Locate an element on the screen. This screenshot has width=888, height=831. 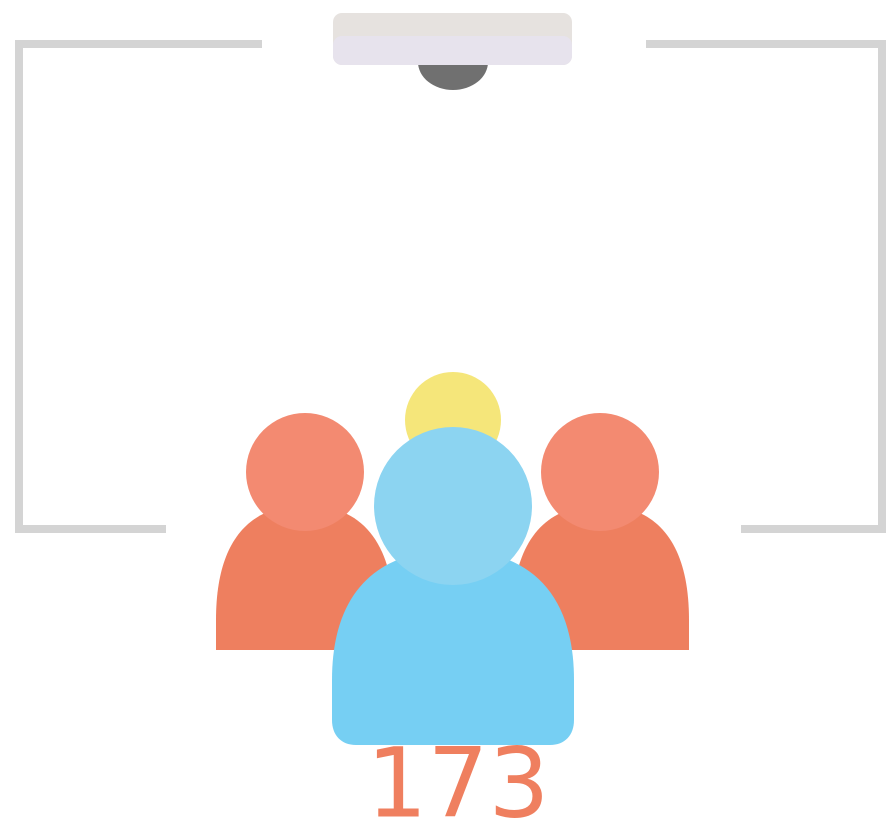
person-front-body is located at coordinates (453, 647).